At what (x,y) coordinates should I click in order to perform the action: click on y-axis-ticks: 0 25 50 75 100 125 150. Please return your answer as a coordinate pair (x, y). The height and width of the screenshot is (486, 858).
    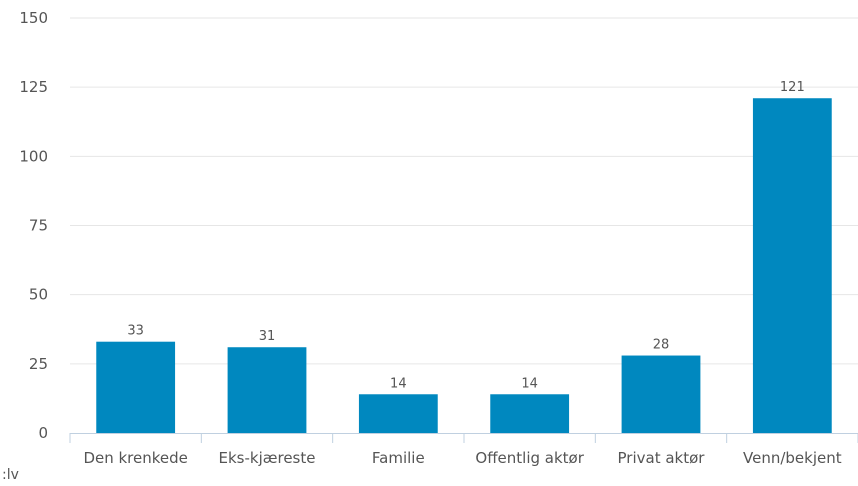
    Looking at the image, I should click on (33, 225).